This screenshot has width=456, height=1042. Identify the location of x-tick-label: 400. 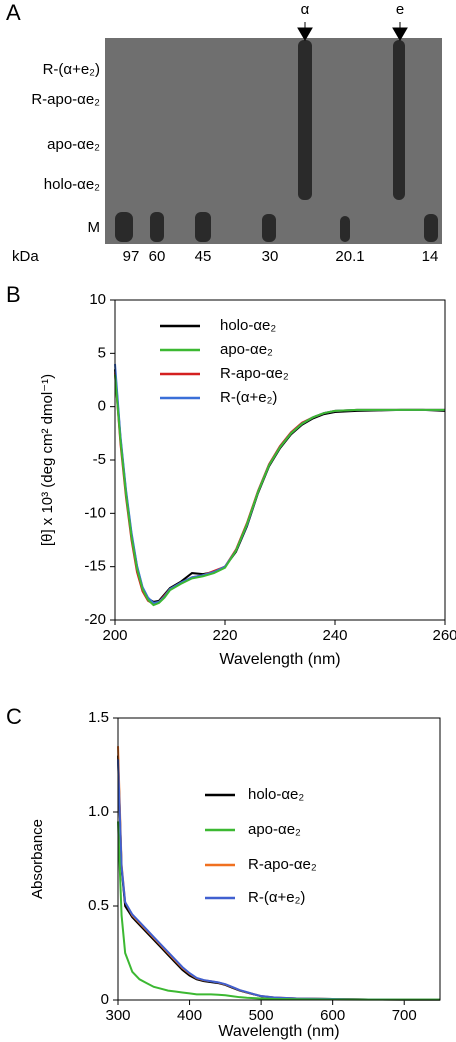
(189, 1015).